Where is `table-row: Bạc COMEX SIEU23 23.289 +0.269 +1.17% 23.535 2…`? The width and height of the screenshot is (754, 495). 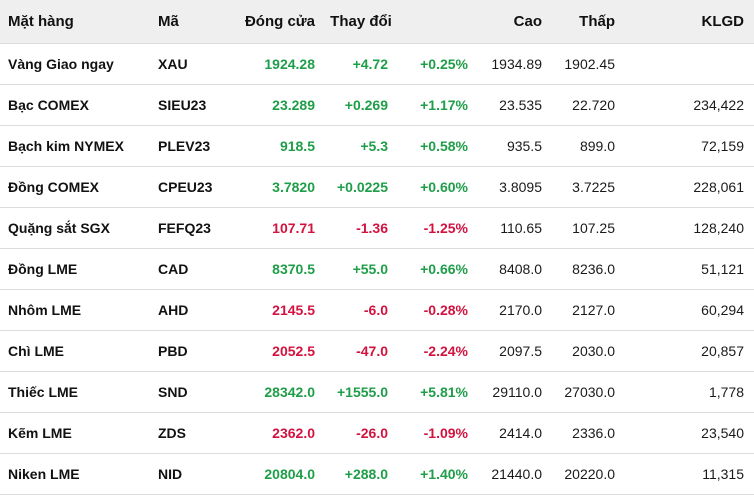
table-row: Bạc COMEX SIEU23 23.289 +0.269 +1.17% 23.535 2… is located at coordinates (377, 104).